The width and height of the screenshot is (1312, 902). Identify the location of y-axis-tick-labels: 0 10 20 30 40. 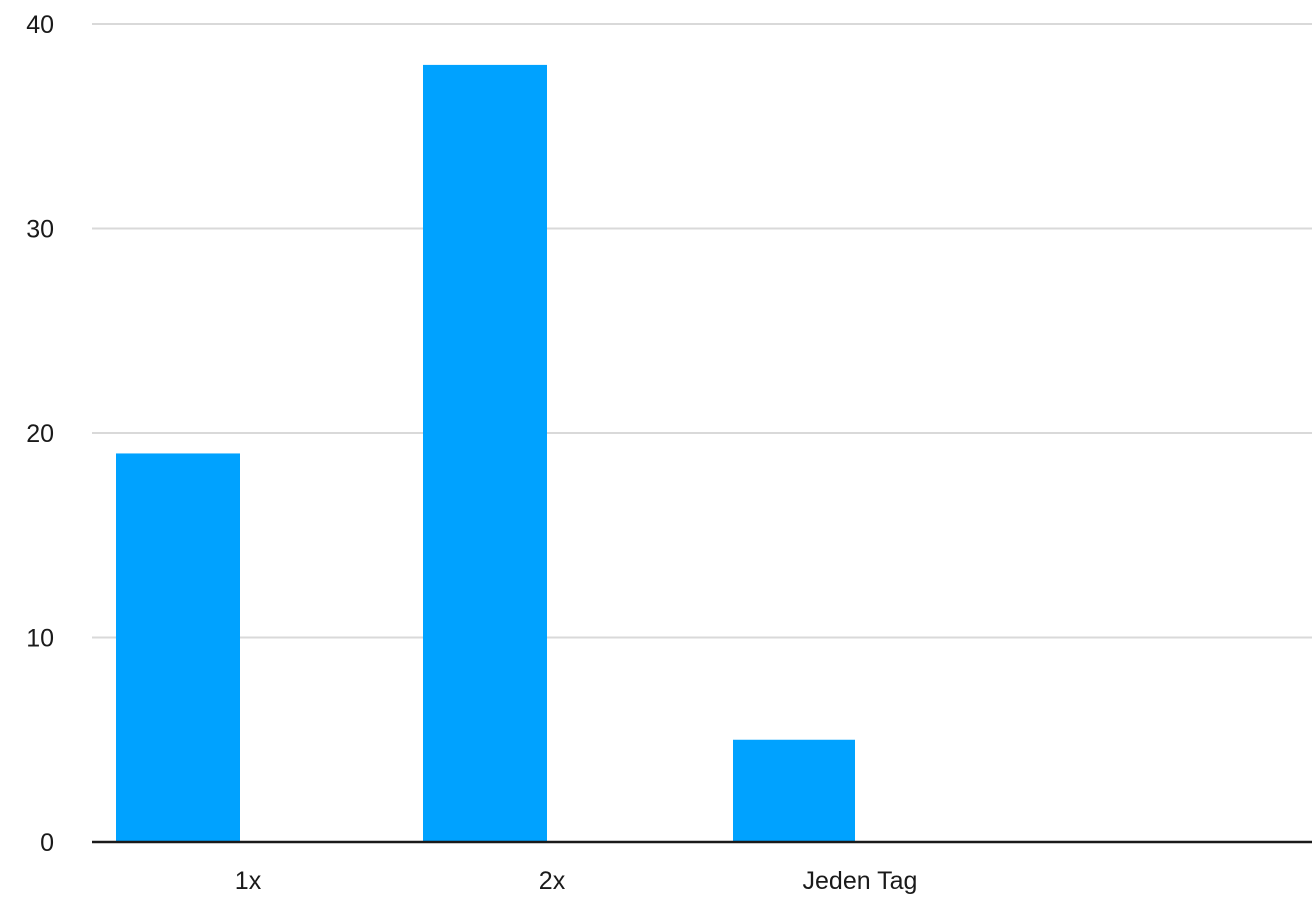
(40, 434).